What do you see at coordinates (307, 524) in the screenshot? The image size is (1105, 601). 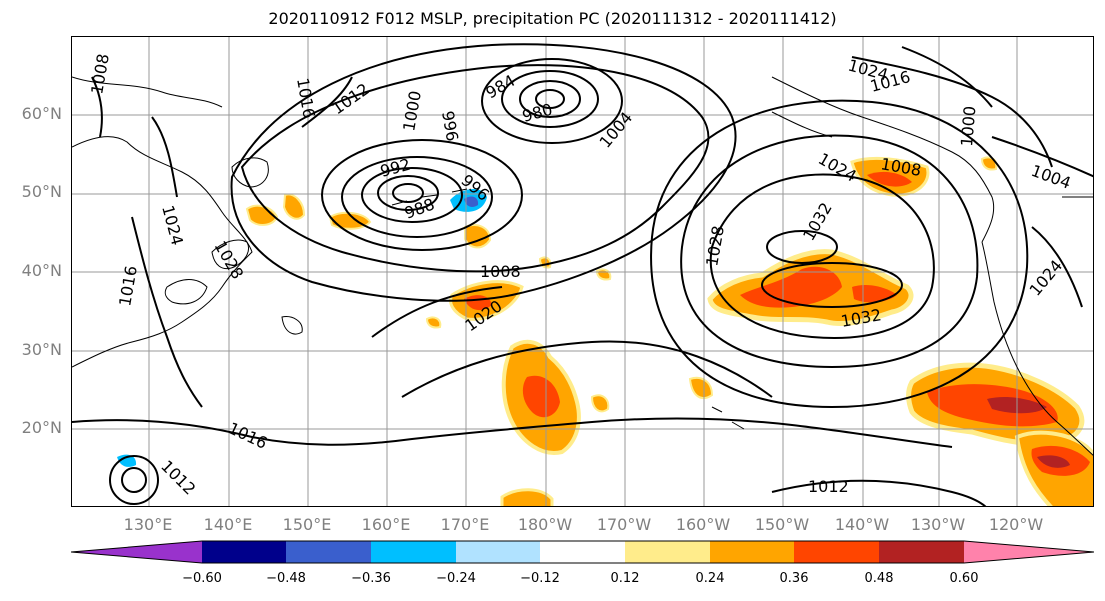 I see `lon-label-150e: 150°E` at bounding box center [307, 524].